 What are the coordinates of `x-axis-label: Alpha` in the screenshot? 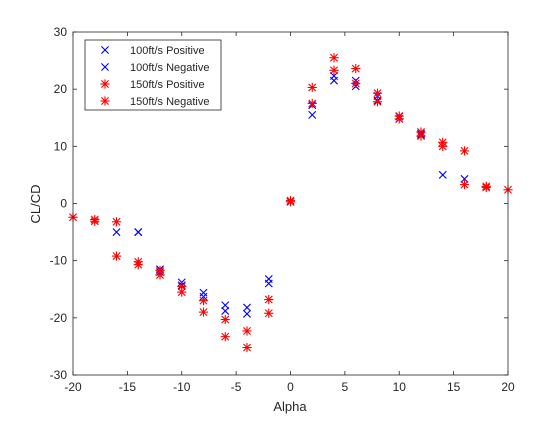 It's located at (290, 406).